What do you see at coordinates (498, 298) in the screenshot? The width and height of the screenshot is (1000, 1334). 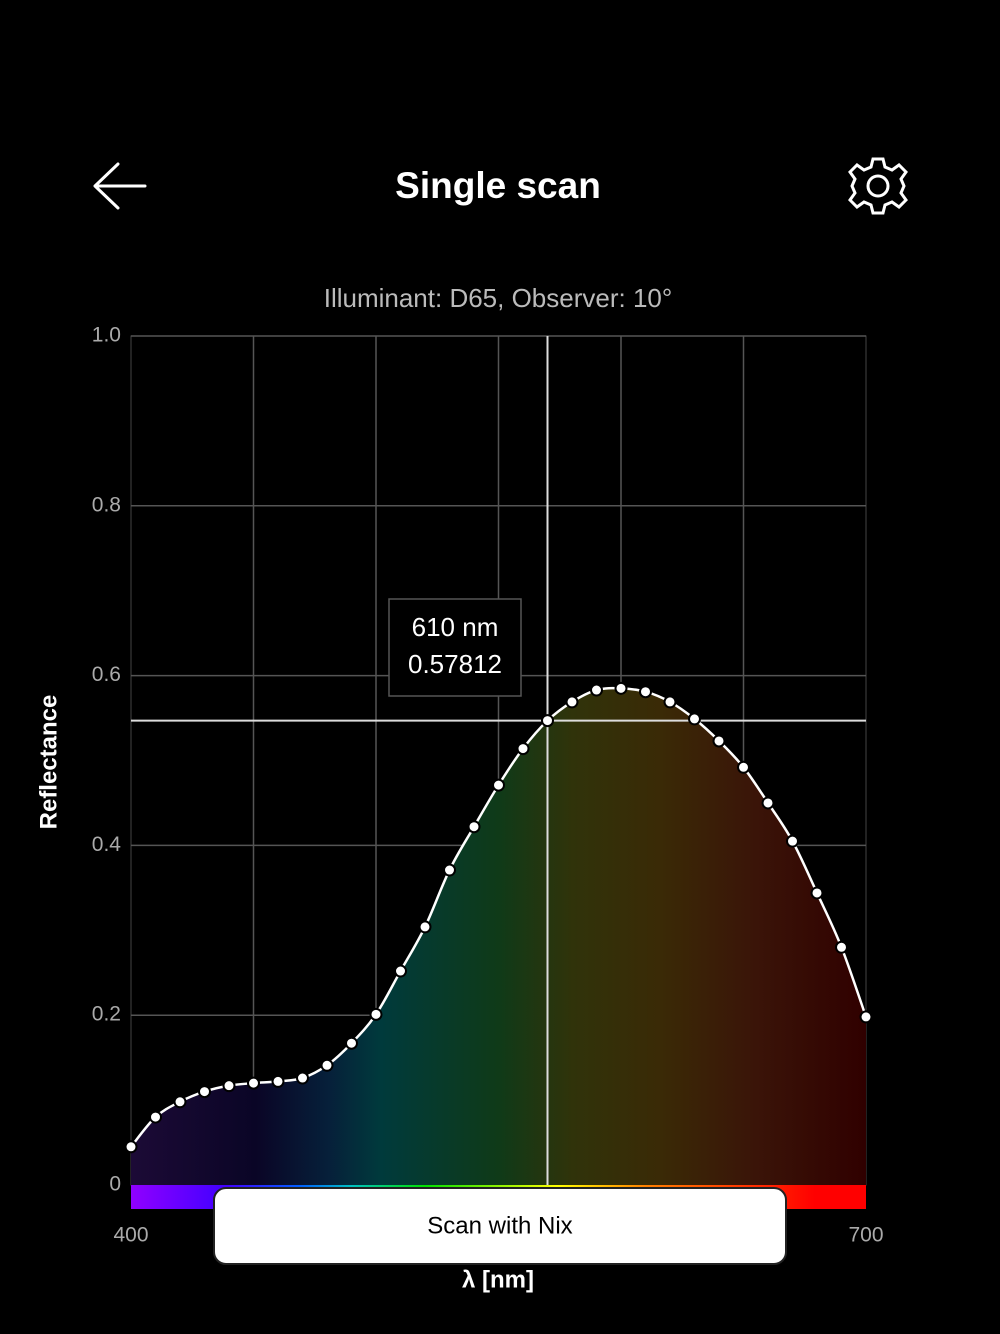 I see `chart-subtitle: Illuminant: D65, Observer: 10°` at bounding box center [498, 298].